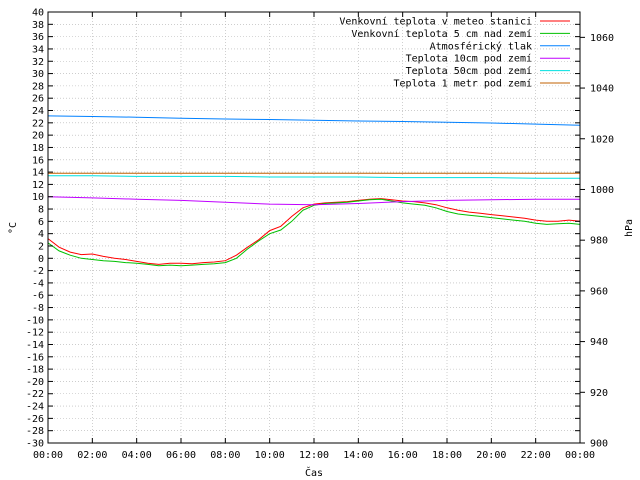 The width and height of the screenshot is (640, 480). Describe the element at coordinates (38, 49) in the screenshot. I see `y-tick-label: 34` at that location.